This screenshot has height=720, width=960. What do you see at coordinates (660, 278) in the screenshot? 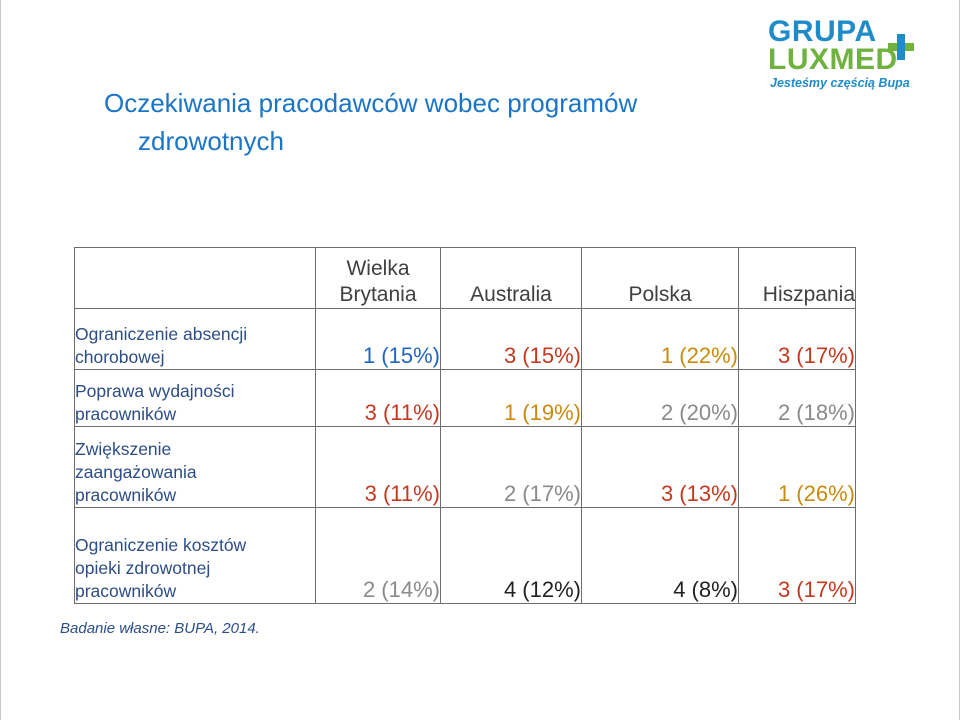
I see `column-header-poland: Polska` at bounding box center [660, 278].